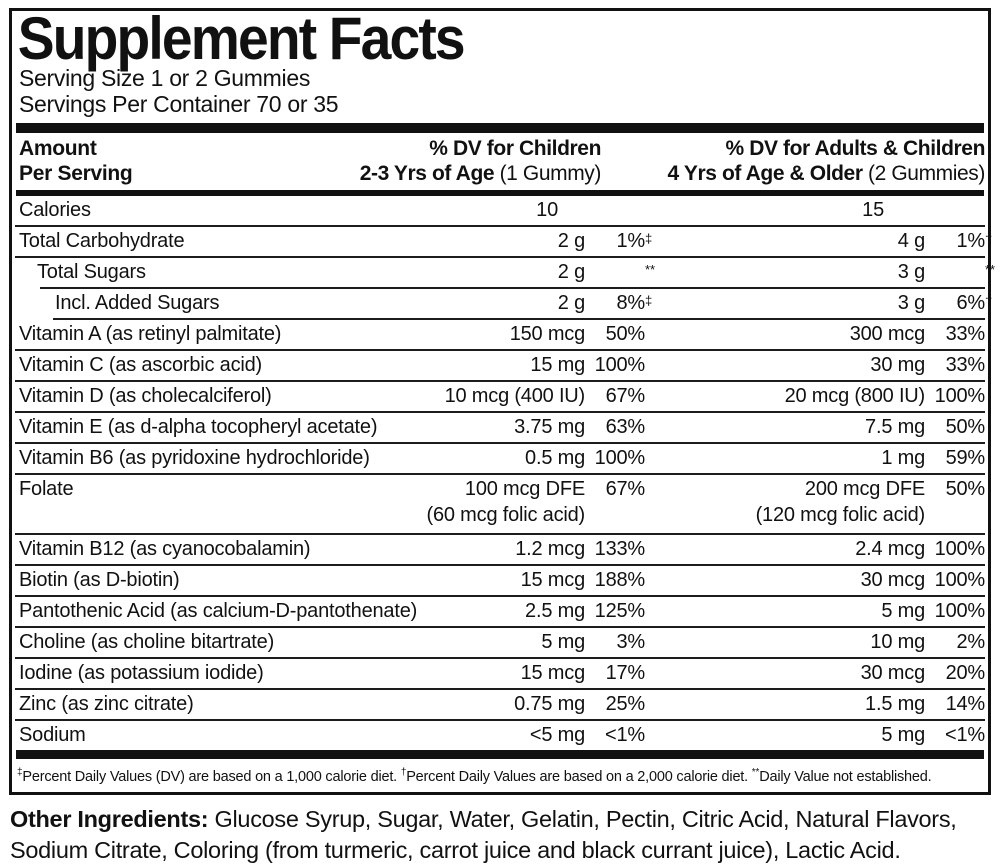 Image resolution: width=1000 pixels, height=867 pixels. What do you see at coordinates (500, 754) in the screenshot?
I see `thick-divider-bar-bottom` at bounding box center [500, 754].